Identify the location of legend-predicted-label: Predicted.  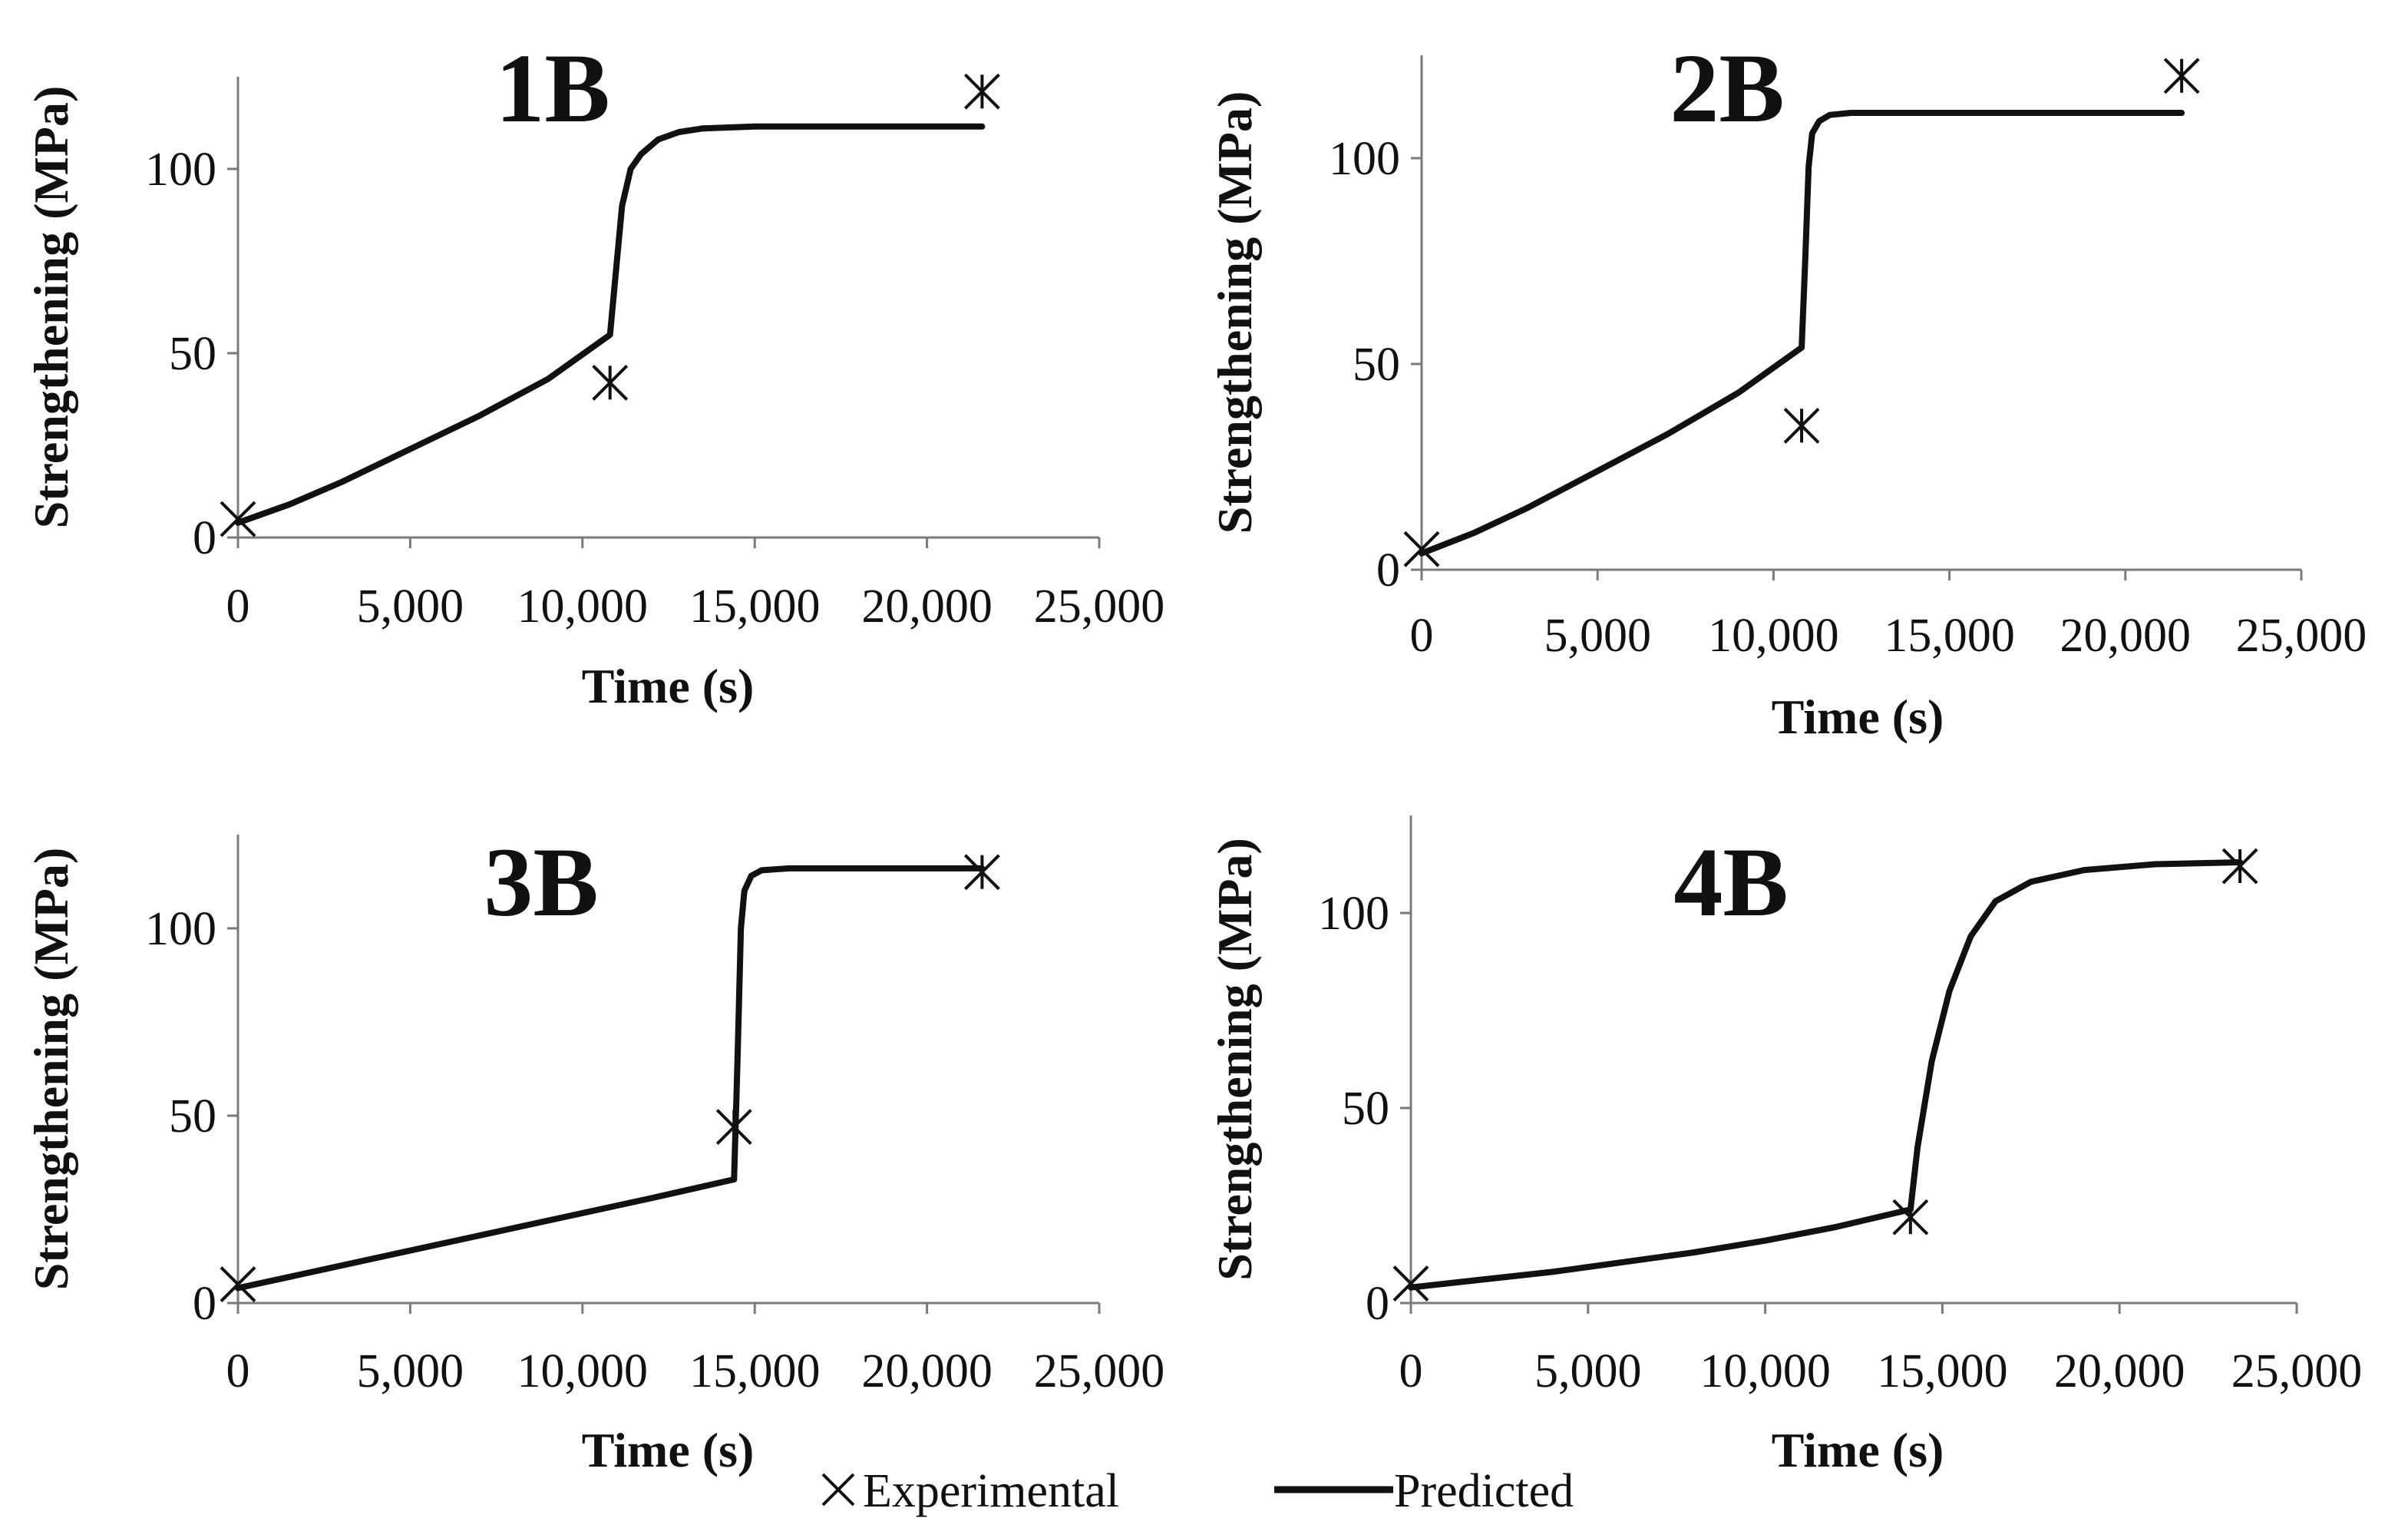
(1484, 1491).